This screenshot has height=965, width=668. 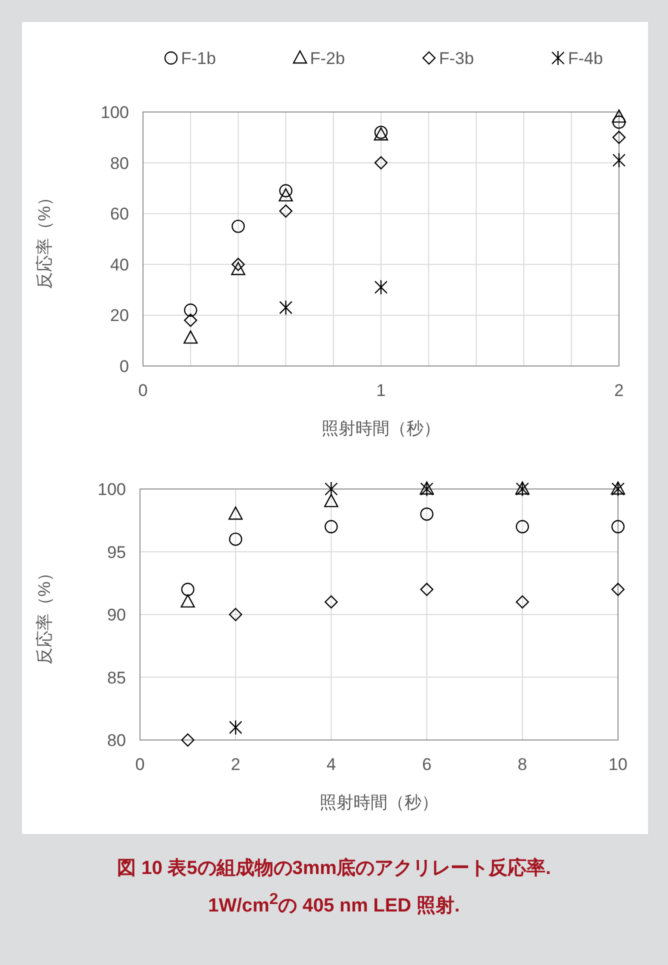 What do you see at coordinates (116, 552) in the screenshot?
I see `y-tick-label: 95` at bounding box center [116, 552].